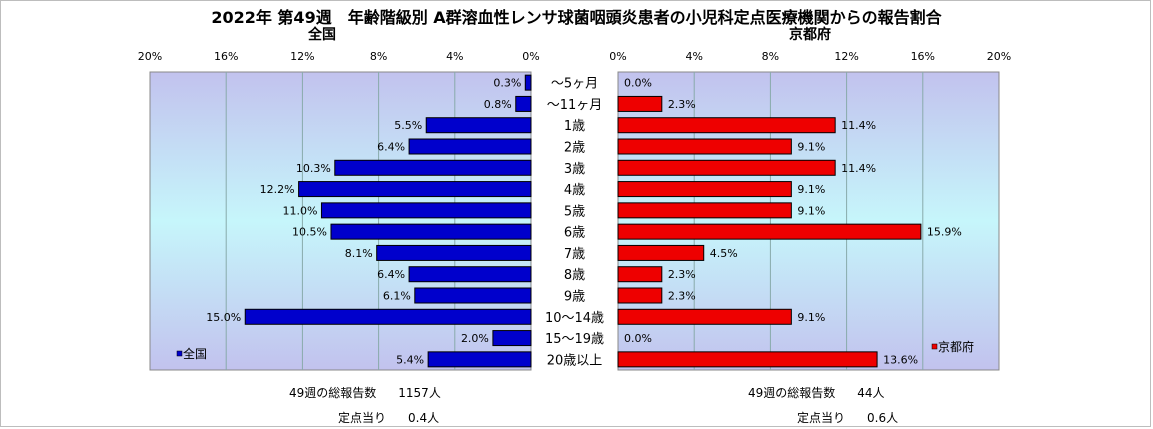 Image resolution: width=1153 pixels, height=429 pixels. Describe the element at coordinates (575, 105) in the screenshot. I see `category-label: ～11ヶ月` at that location.